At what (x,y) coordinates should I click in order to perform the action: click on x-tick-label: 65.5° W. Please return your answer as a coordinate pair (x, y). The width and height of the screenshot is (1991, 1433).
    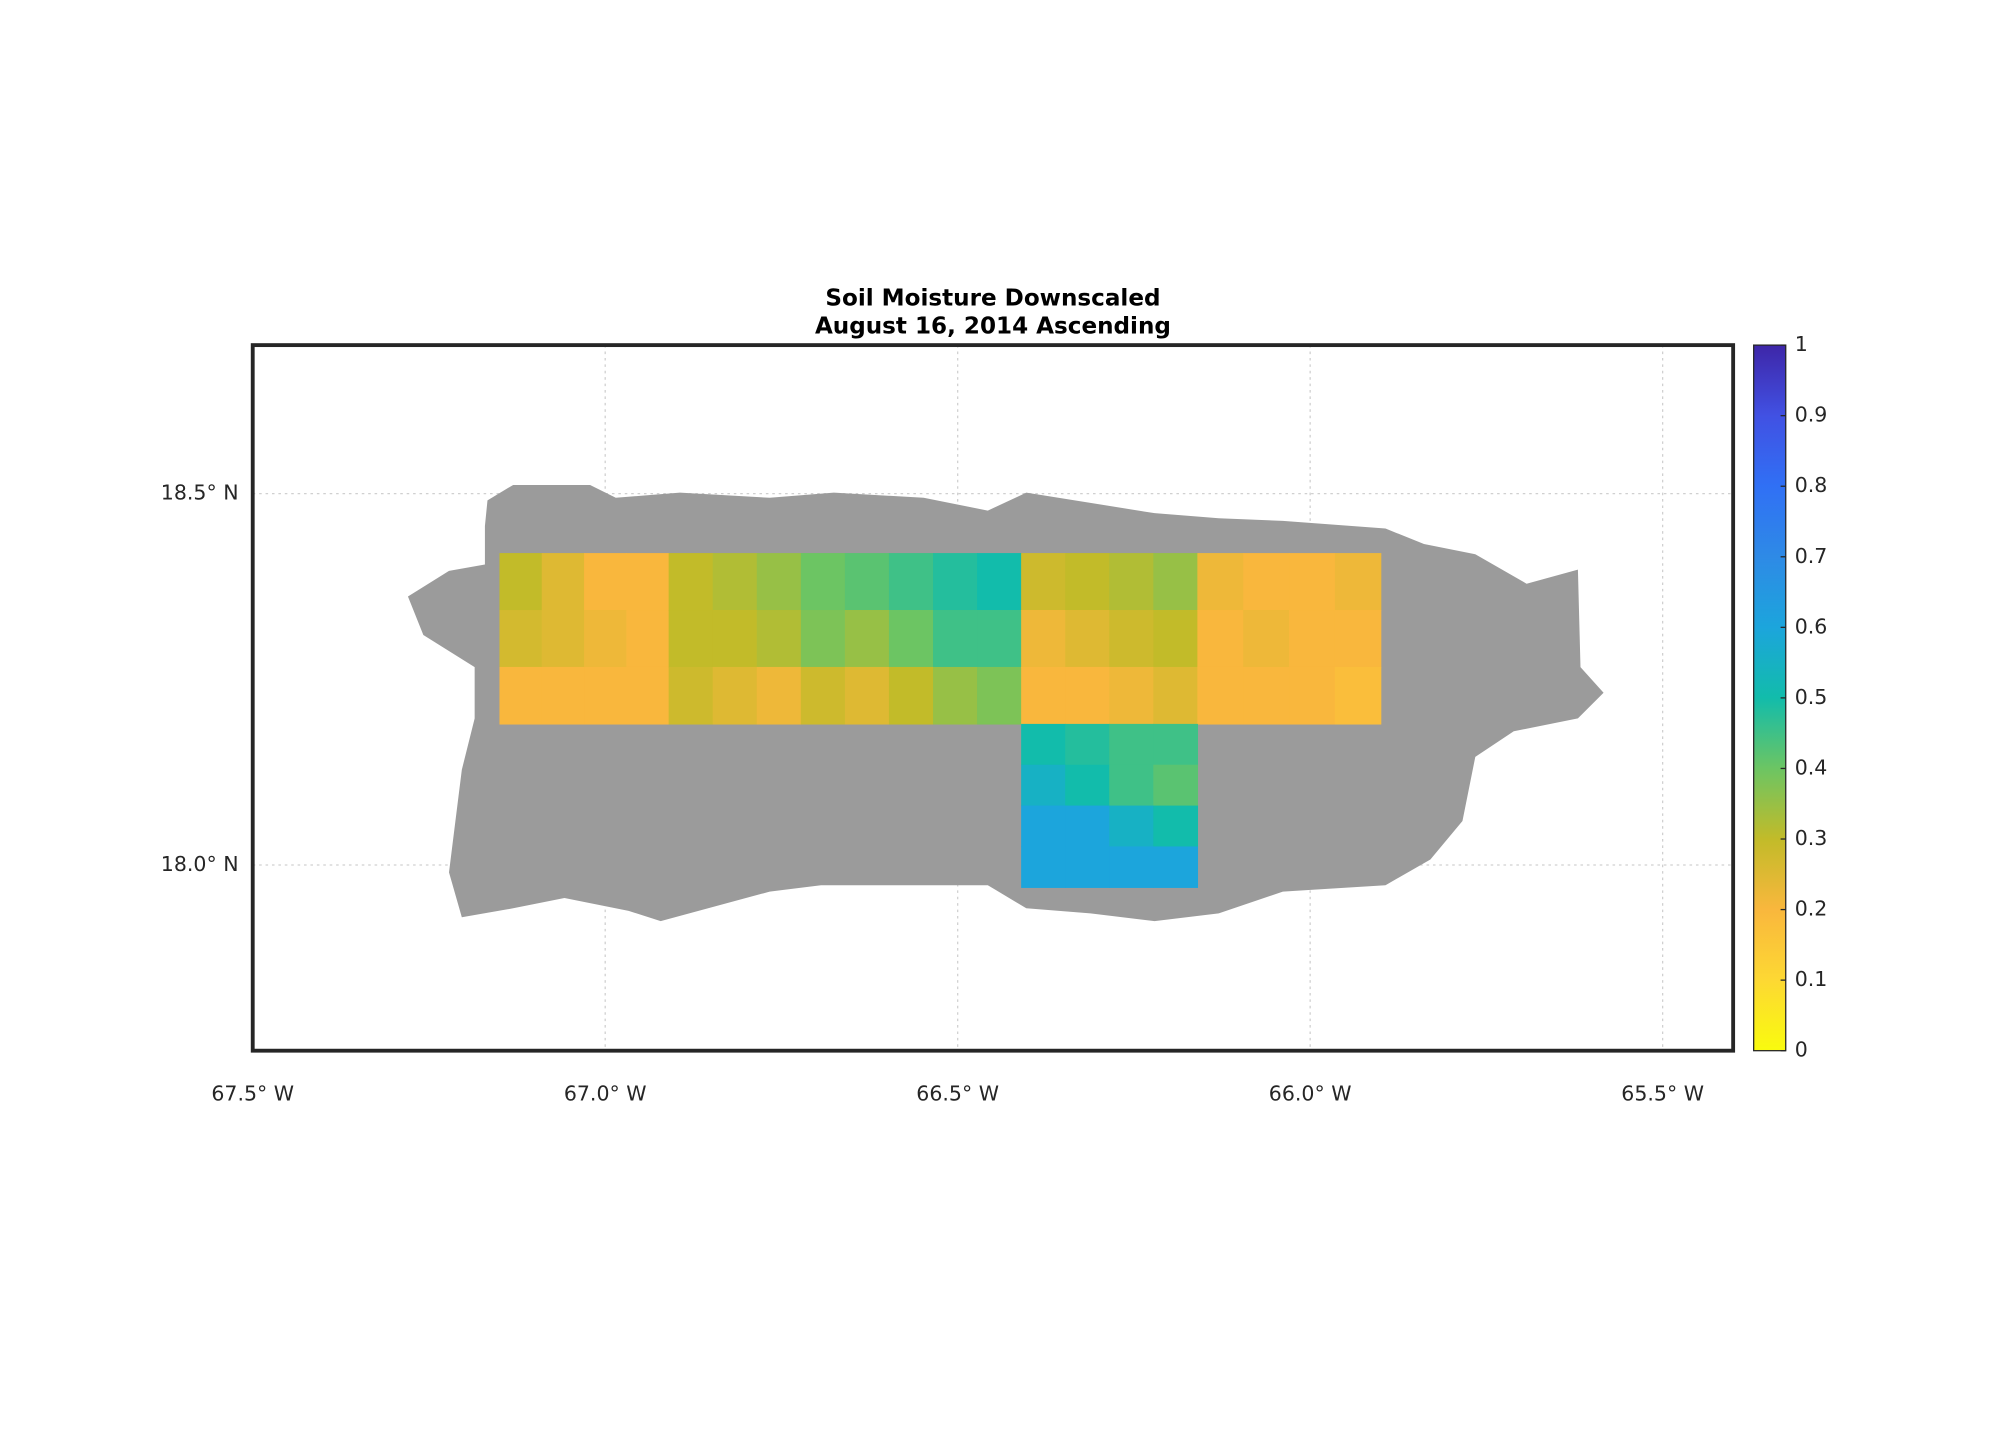
    Looking at the image, I should click on (1662, 1093).